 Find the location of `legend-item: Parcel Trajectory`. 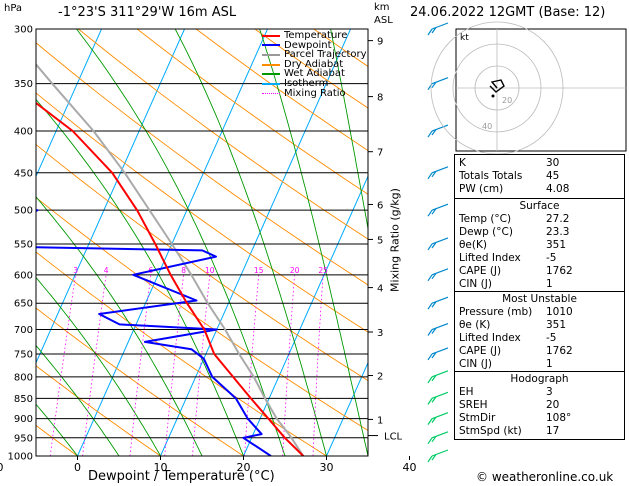

legend-item: Parcel Trajectory is located at coordinates (314, 55).